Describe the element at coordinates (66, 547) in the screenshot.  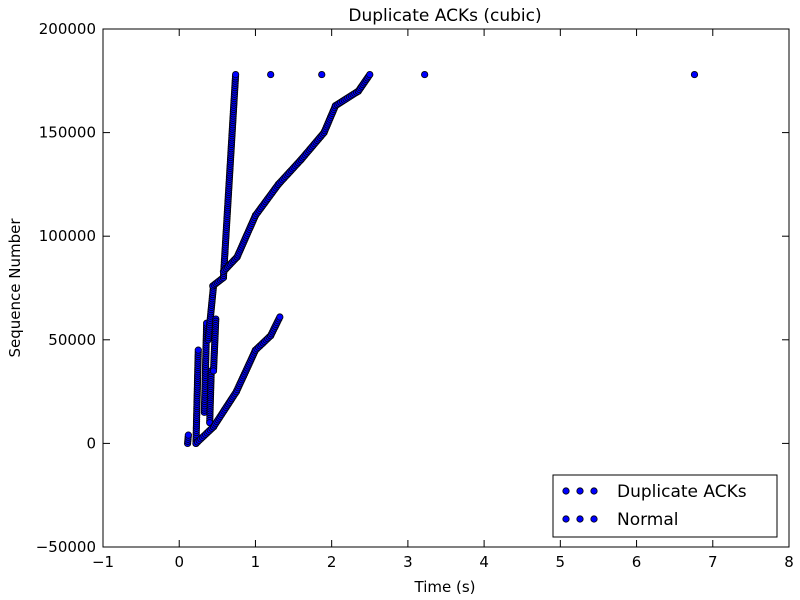
I see `y-tick-label: −50000` at that location.